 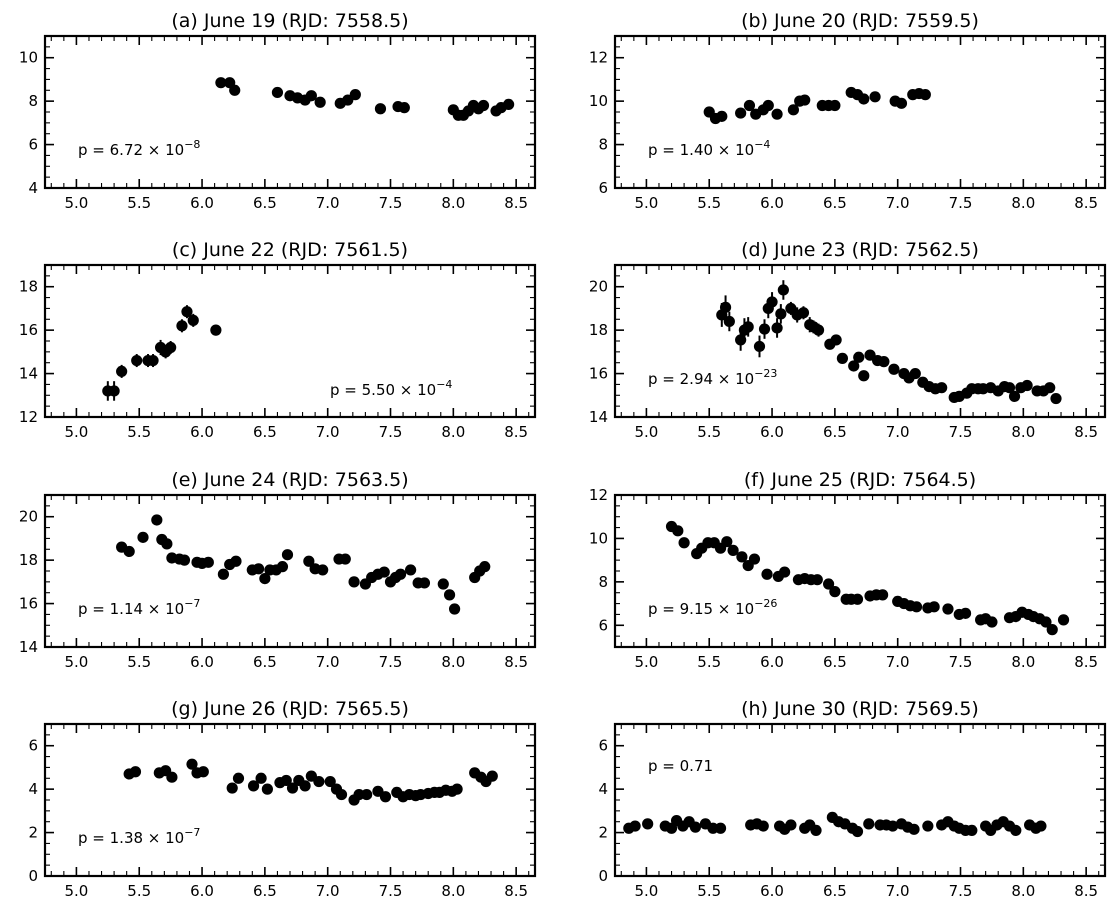 I want to click on p-value-annotation: p = 0.71, so click(x=680, y=766).